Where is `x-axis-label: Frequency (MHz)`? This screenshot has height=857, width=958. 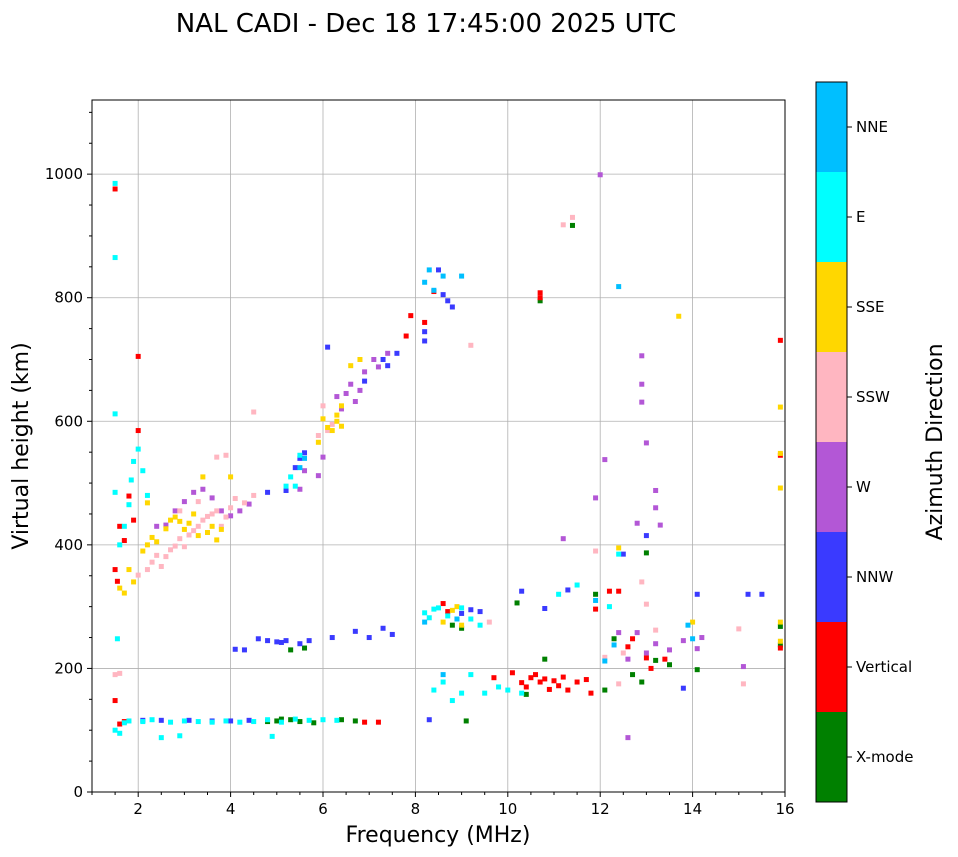
x-axis-label: Frequency (MHz) is located at coordinates (438, 835).